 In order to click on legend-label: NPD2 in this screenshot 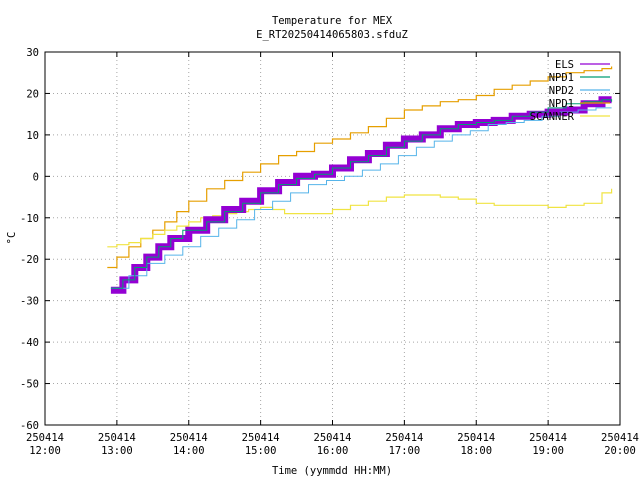, I will do `click(561, 91)`.